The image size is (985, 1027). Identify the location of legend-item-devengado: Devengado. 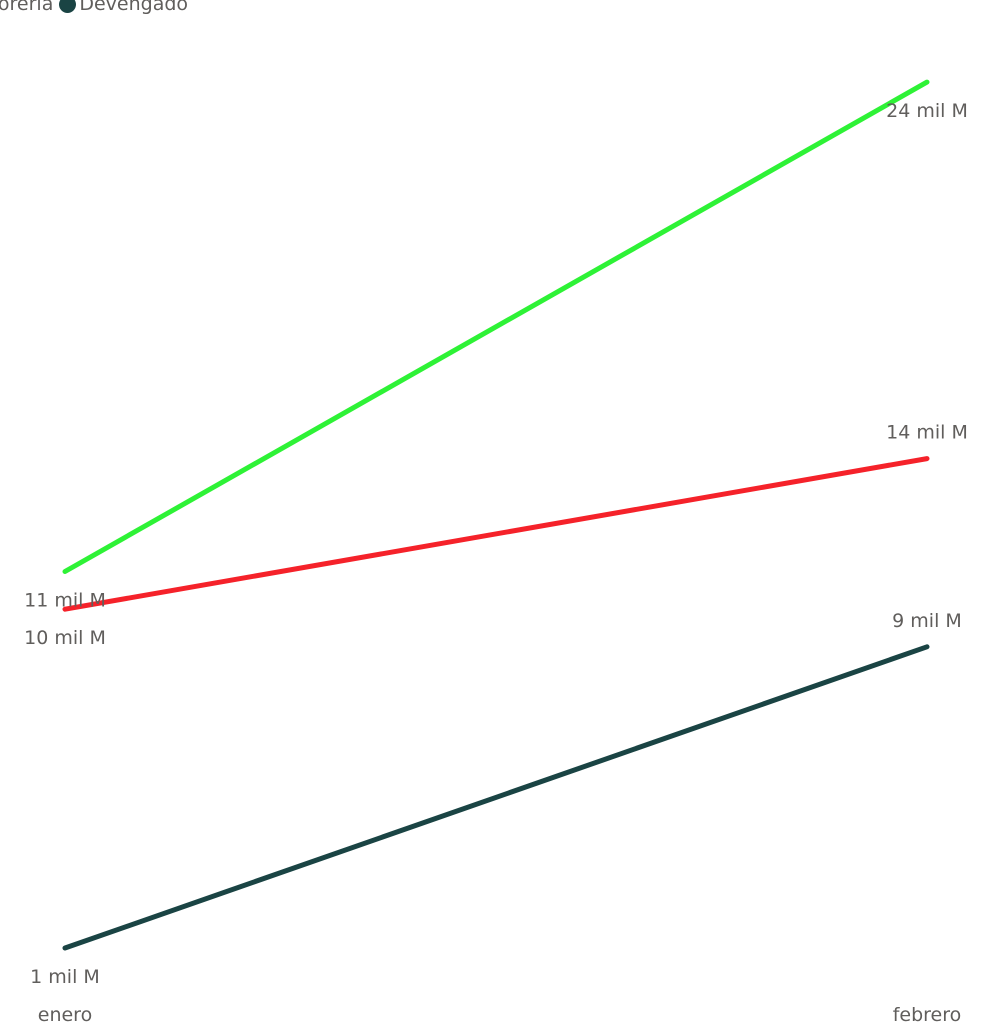
(123, 7).